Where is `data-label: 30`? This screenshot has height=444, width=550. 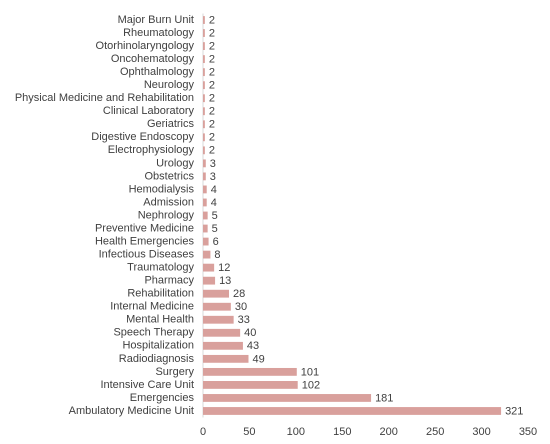 data-label: 30 is located at coordinates (241, 307).